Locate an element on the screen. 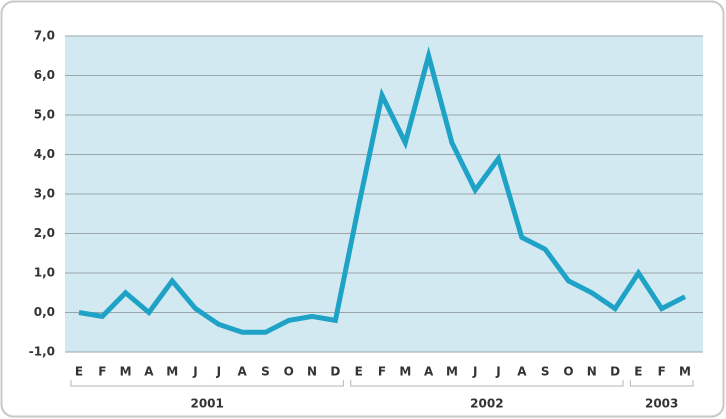  y-tick-label: 7,0 is located at coordinates (44, 36).